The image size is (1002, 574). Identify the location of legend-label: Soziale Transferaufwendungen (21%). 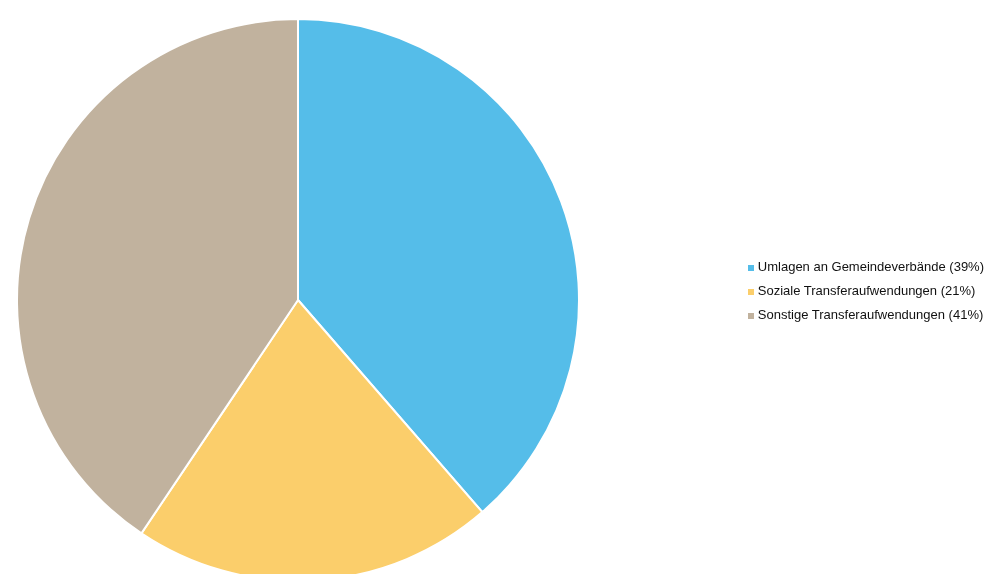
(866, 290).